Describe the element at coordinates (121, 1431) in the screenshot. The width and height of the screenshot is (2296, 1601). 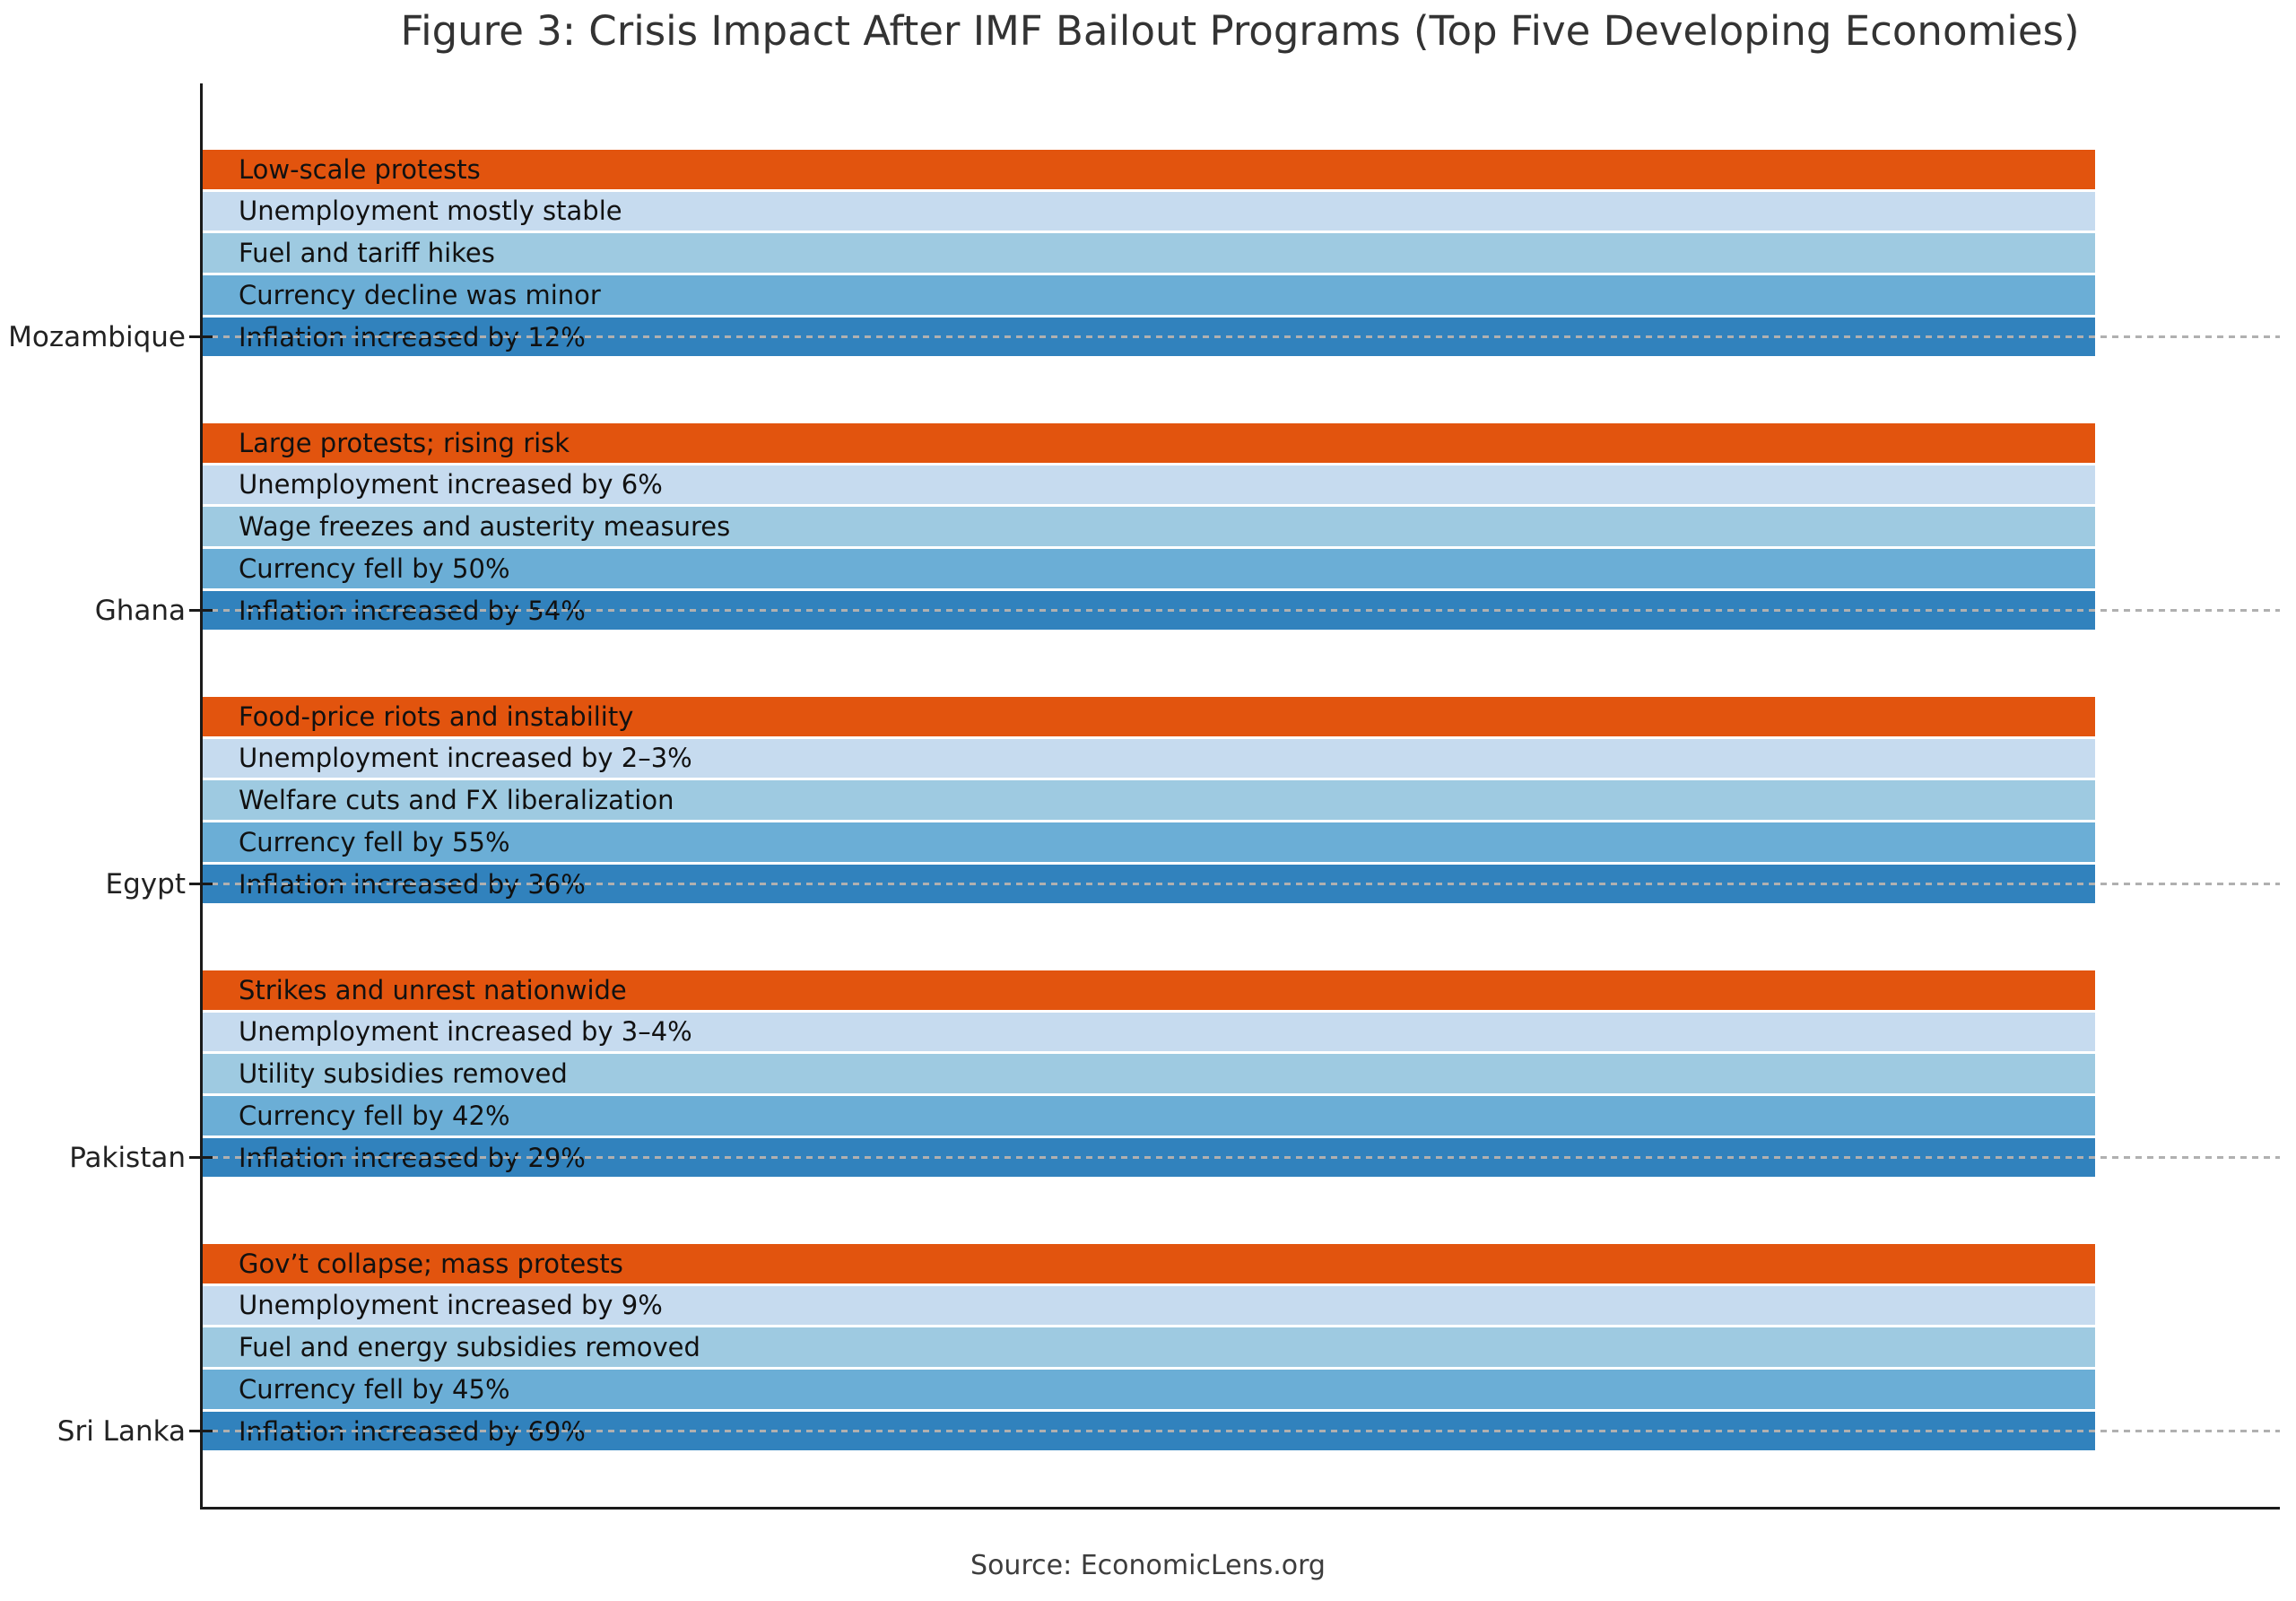
I see `country-label: Sri Lanka` at that location.